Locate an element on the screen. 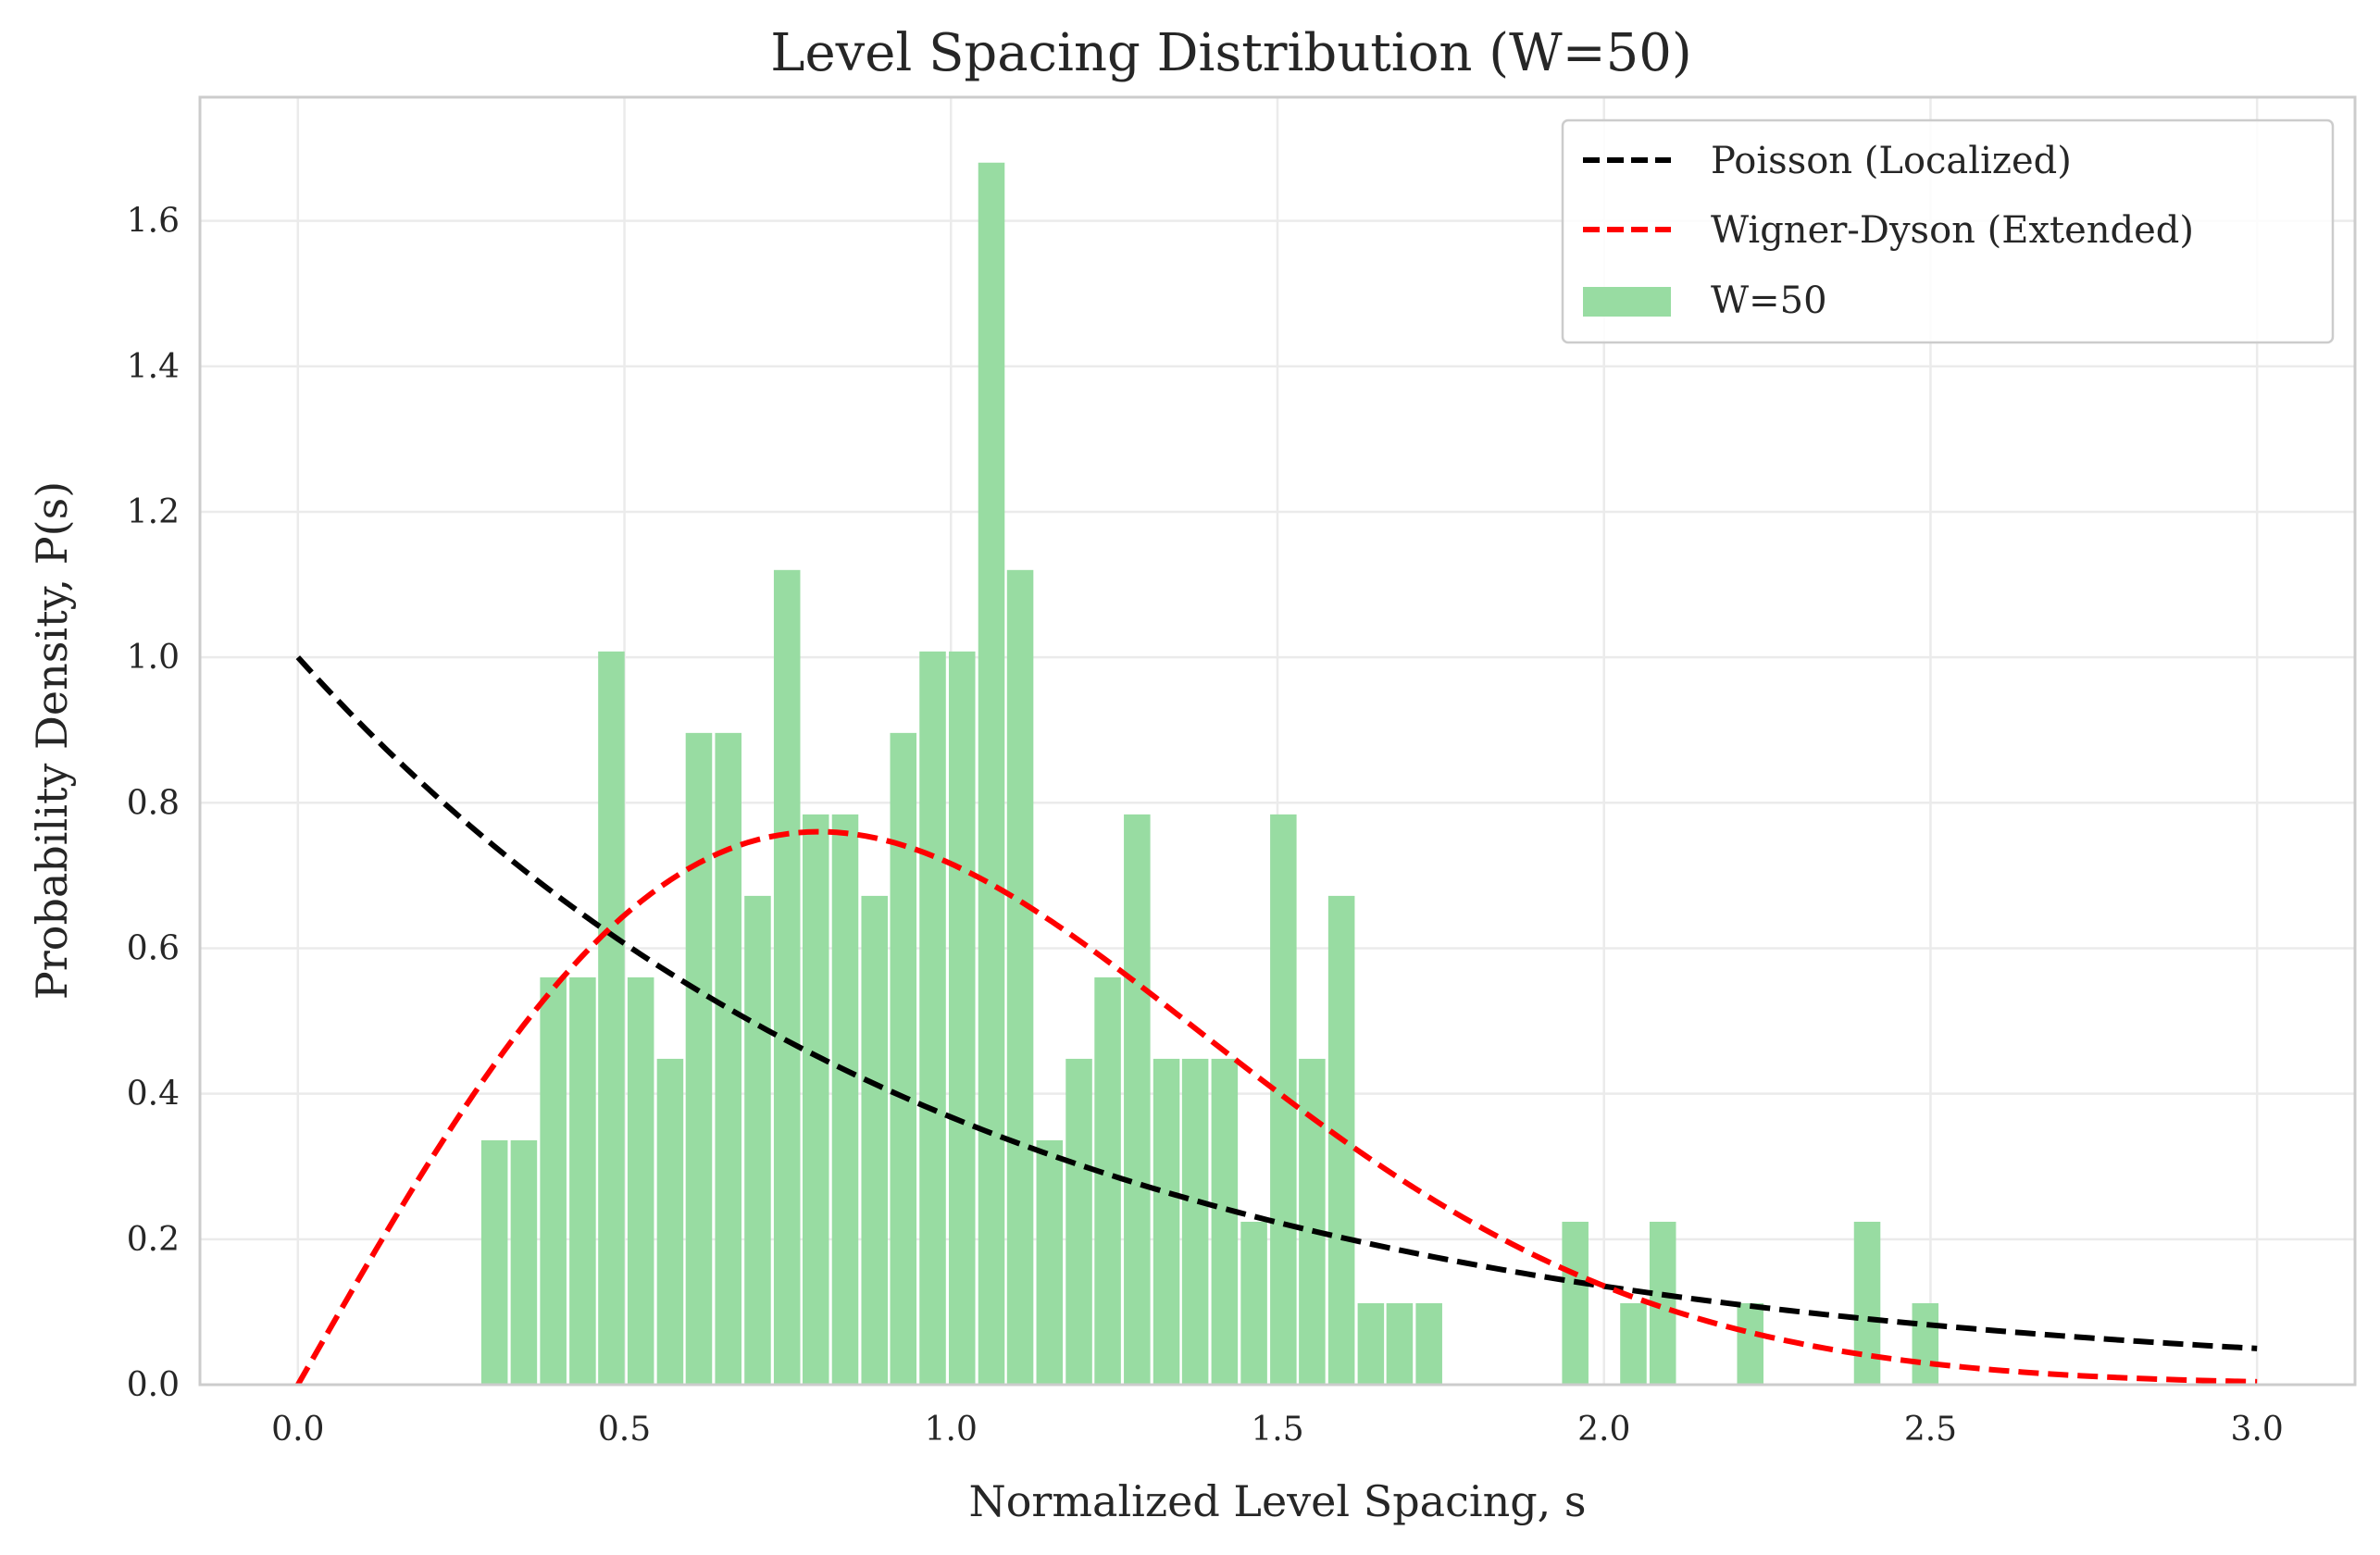 The width and height of the screenshot is (2380, 1555). x-axis-title: Normalized Level Spacing, s is located at coordinates (1277, 1501).